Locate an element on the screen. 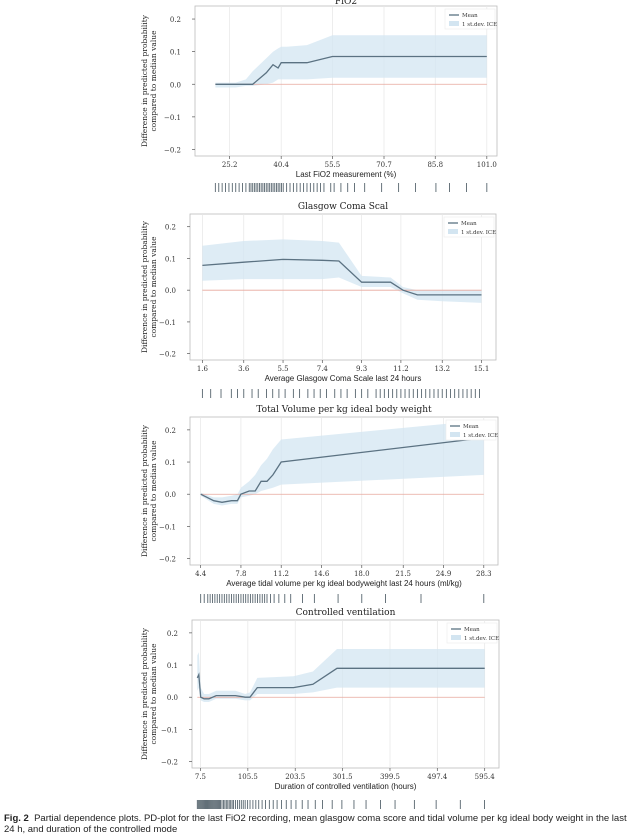 Image resolution: width=636 pixels, height=839 pixels. x-tick-label: 101.0 is located at coordinates (487, 165).